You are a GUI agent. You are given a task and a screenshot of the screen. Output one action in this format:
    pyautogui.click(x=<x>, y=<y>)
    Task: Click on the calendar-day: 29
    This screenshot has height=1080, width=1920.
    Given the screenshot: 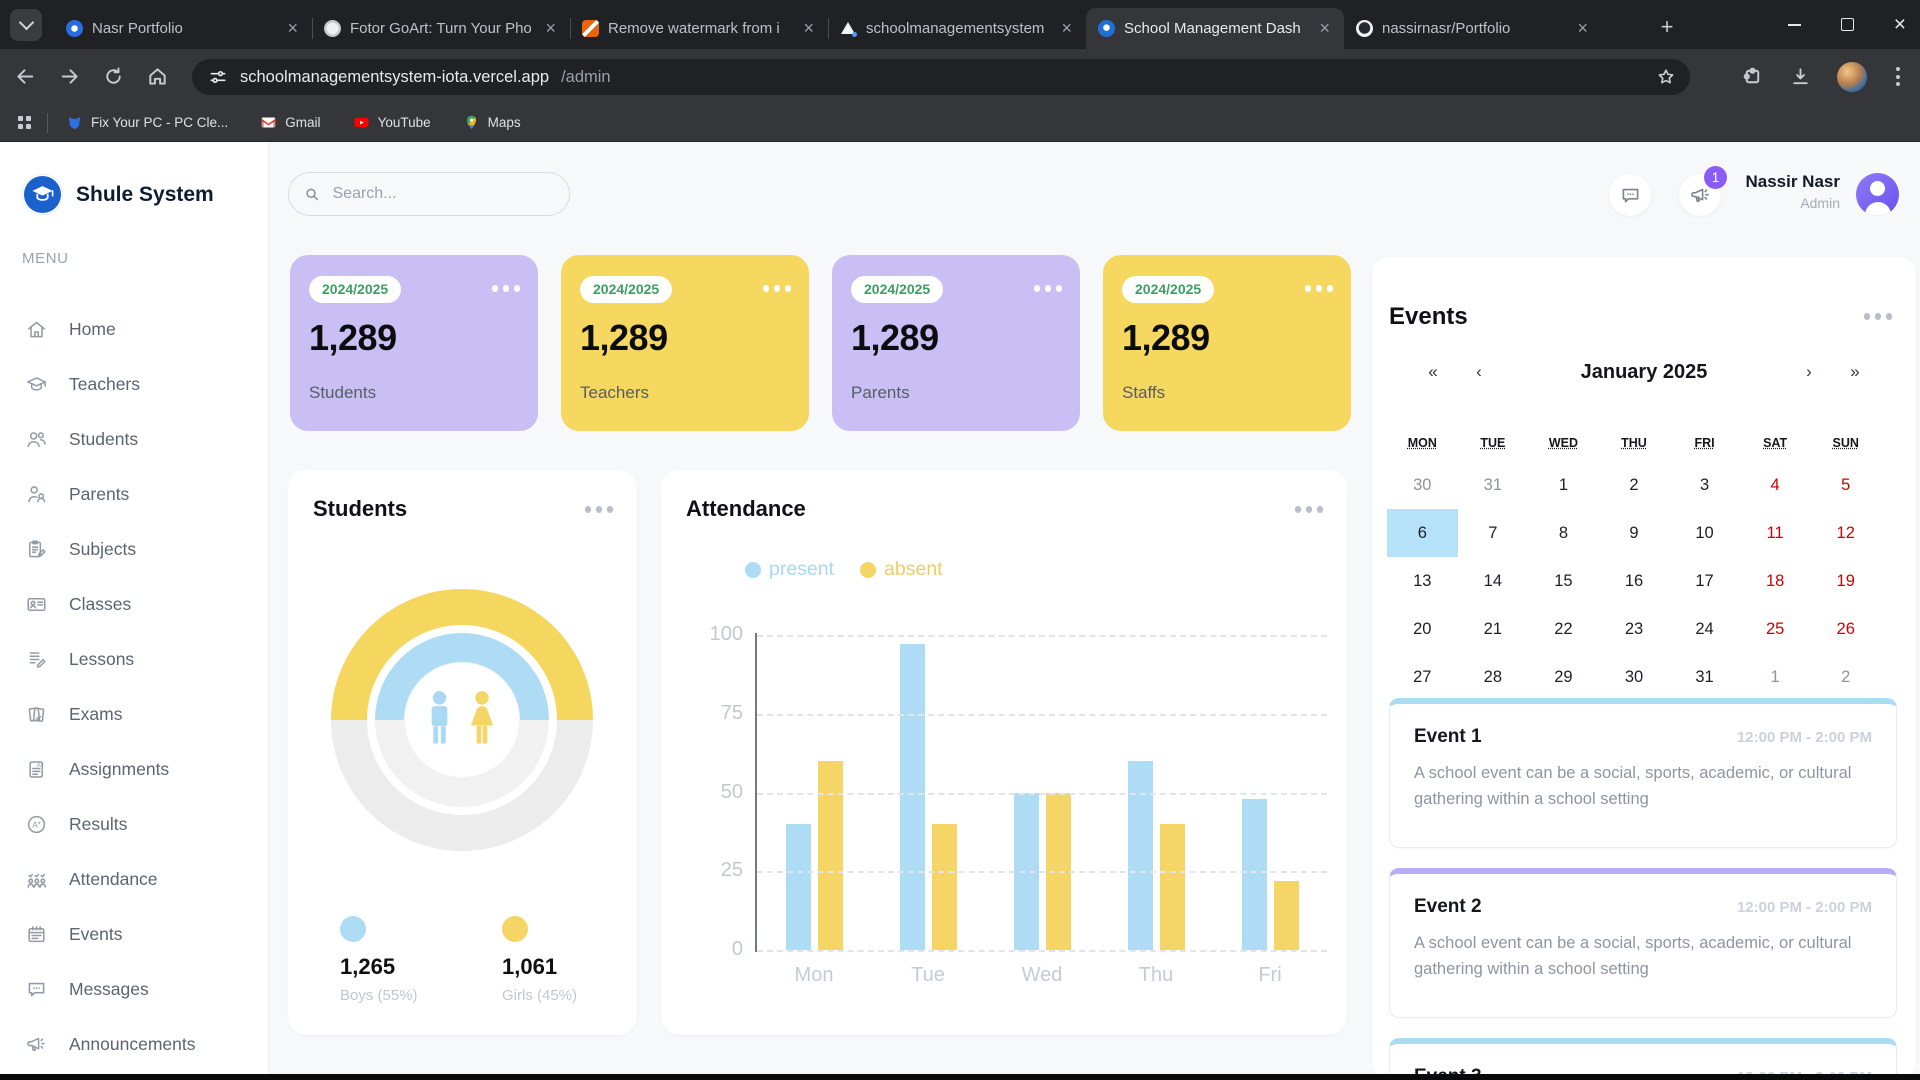 What is the action you would take?
    pyautogui.click(x=1563, y=676)
    